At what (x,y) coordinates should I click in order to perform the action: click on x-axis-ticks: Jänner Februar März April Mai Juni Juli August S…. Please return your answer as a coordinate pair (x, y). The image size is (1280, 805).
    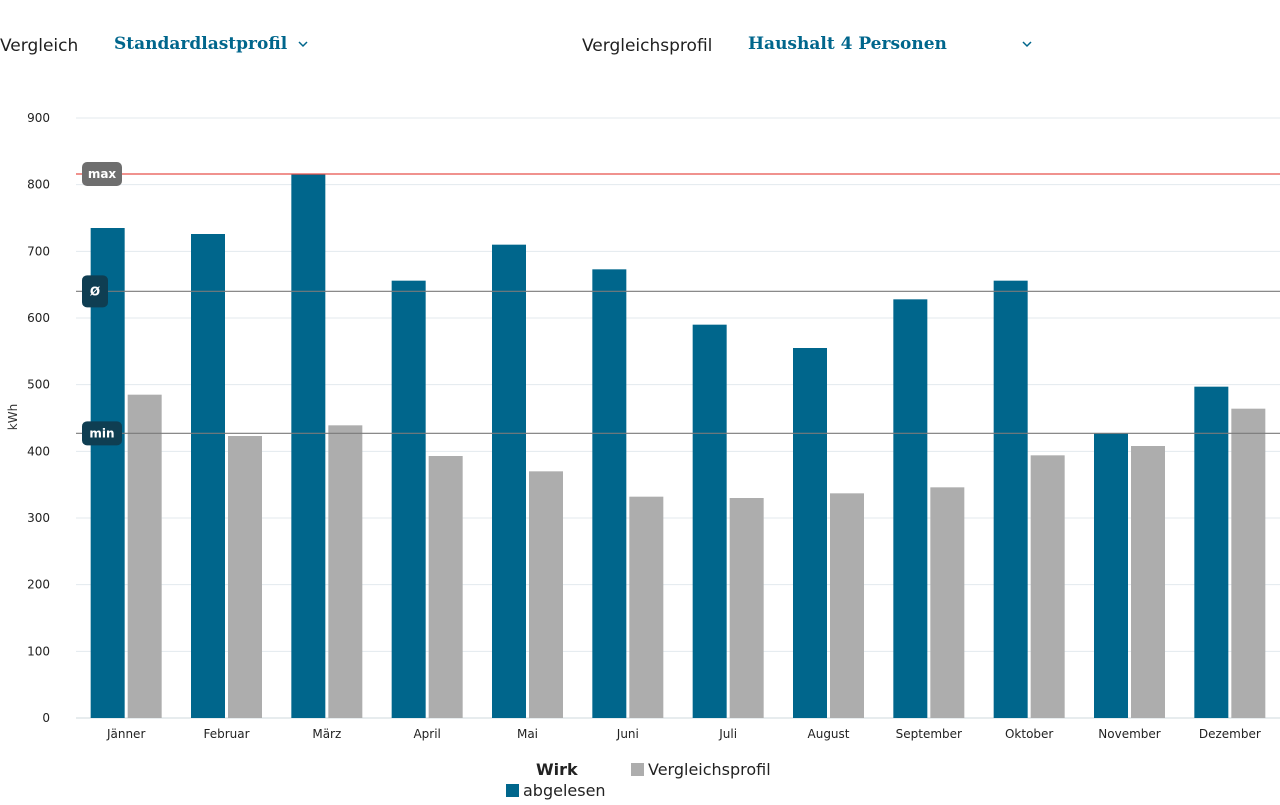
    Looking at the image, I should click on (683, 734).